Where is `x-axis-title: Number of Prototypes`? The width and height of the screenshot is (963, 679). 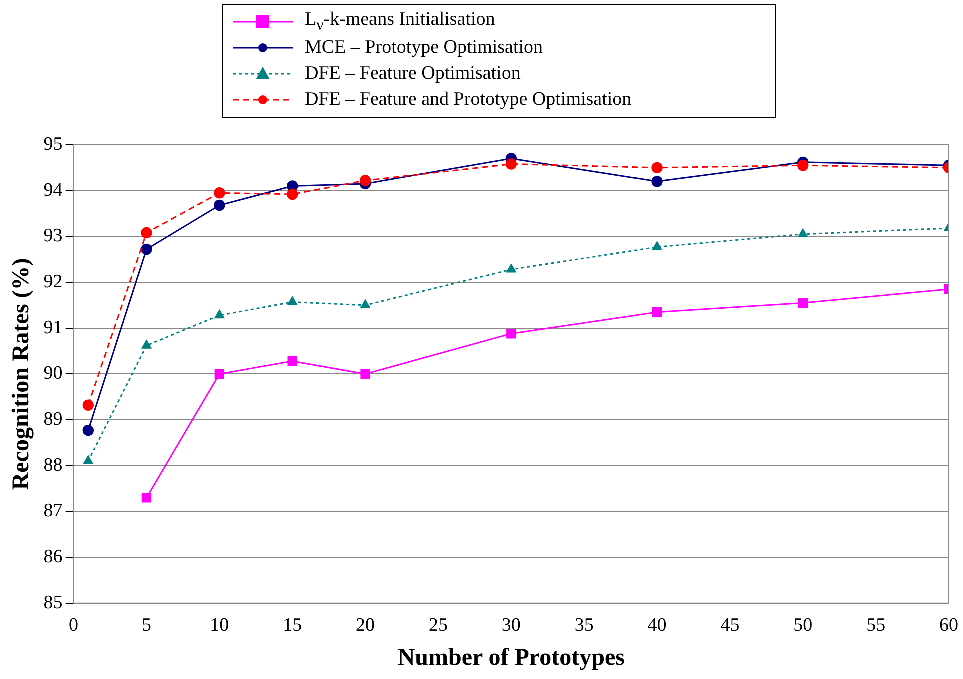 x-axis-title: Number of Prototypes is located at coordinates (511, 657).